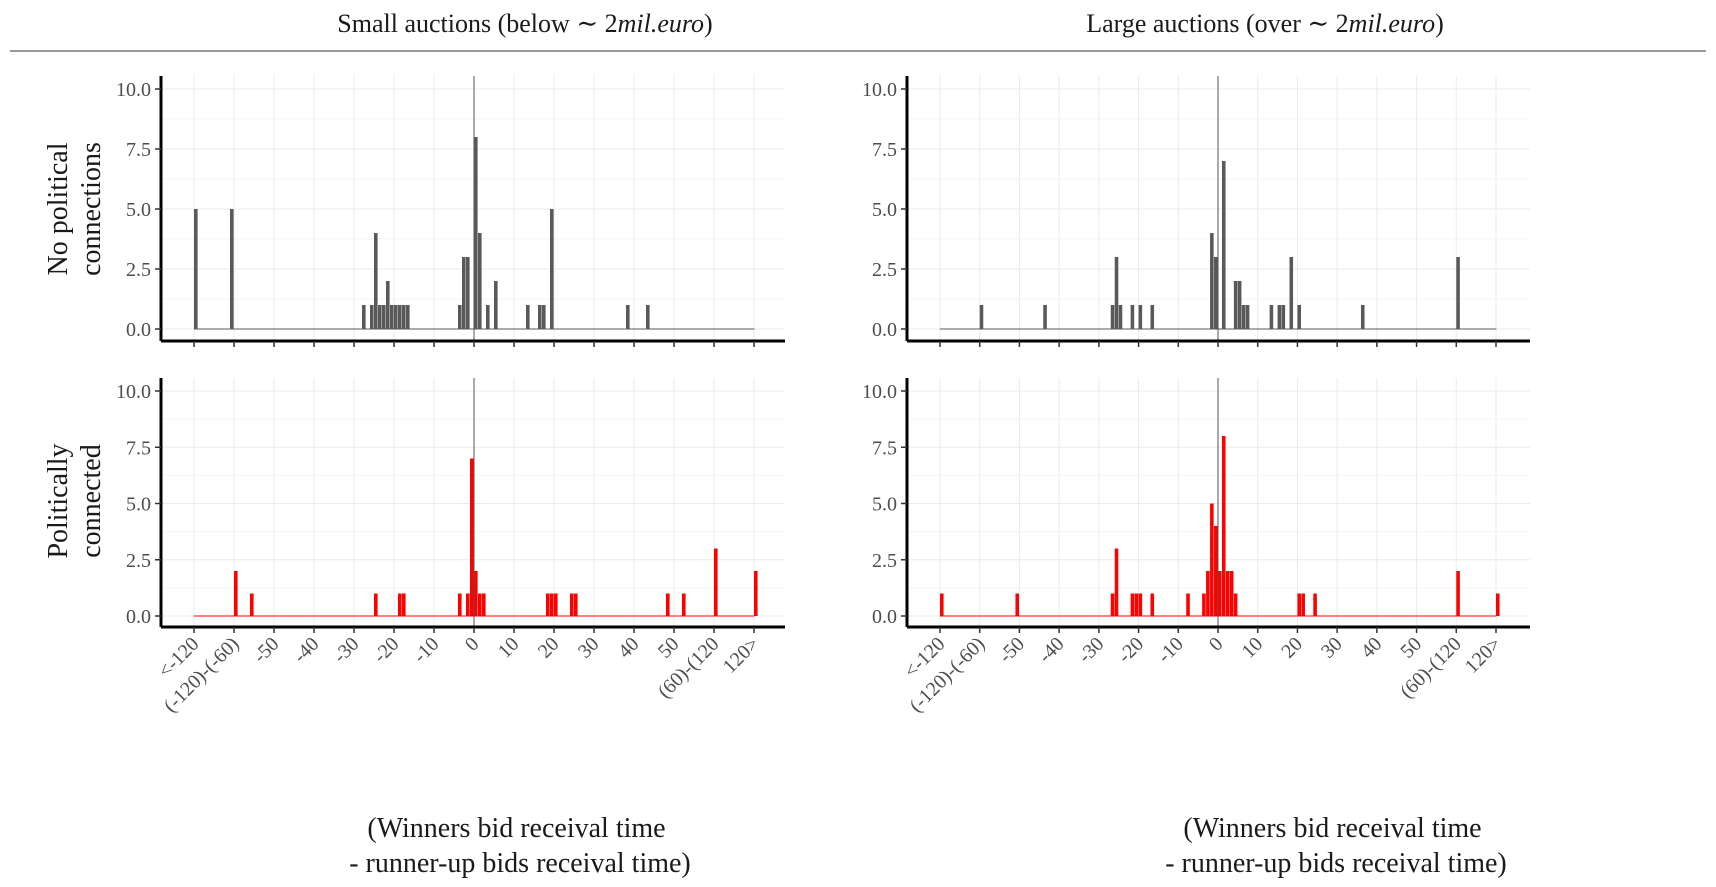  What do you see at coordinates (1012, 650) in the screenshot?
I see `x-tick-label: -50` at bounding box center [1012, 650].